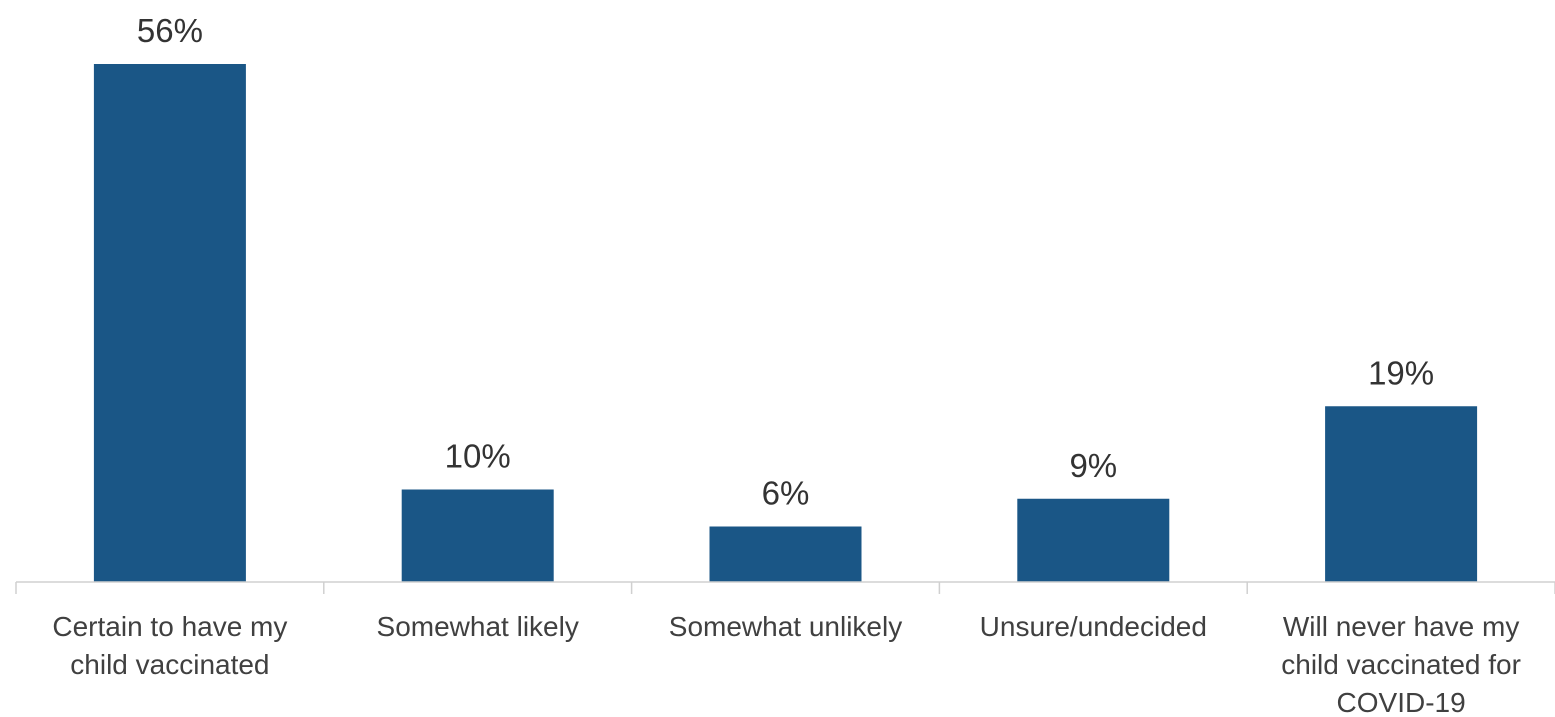  Describe the element at coordinates (478, 456) in the screenshot. I see `data-label: 10%` at that location.